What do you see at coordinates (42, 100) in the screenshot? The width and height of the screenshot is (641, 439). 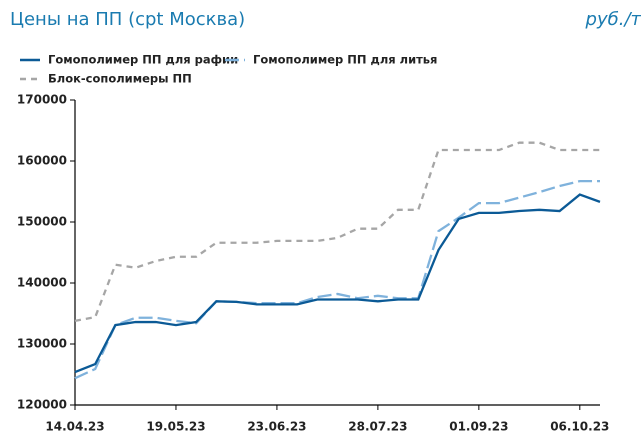 I see `y-tick-label: 170000` at bounding box center [42, 100].